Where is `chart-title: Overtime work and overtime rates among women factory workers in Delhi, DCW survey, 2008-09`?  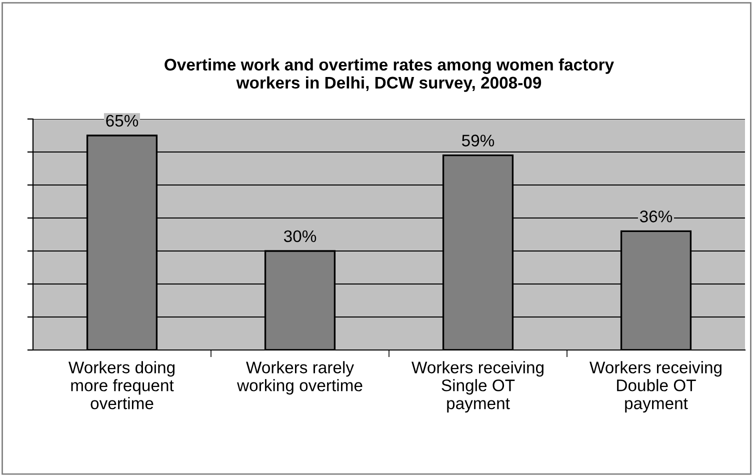
chart-title: Overtime work and overtime rates among women factory workers in Delhi, DCW survey, 2008-09 is located at coordinates (389, 75).